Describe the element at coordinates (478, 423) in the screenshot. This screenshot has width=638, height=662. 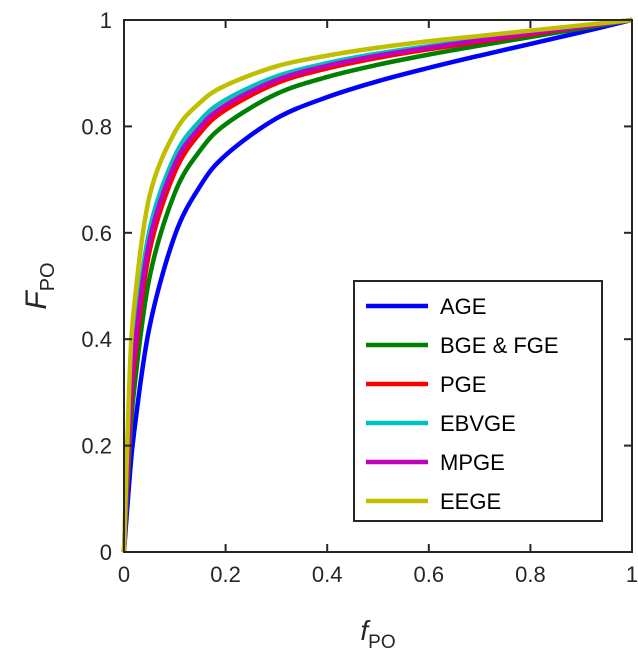
I see `legend-label-3: EBVGE` at that location.